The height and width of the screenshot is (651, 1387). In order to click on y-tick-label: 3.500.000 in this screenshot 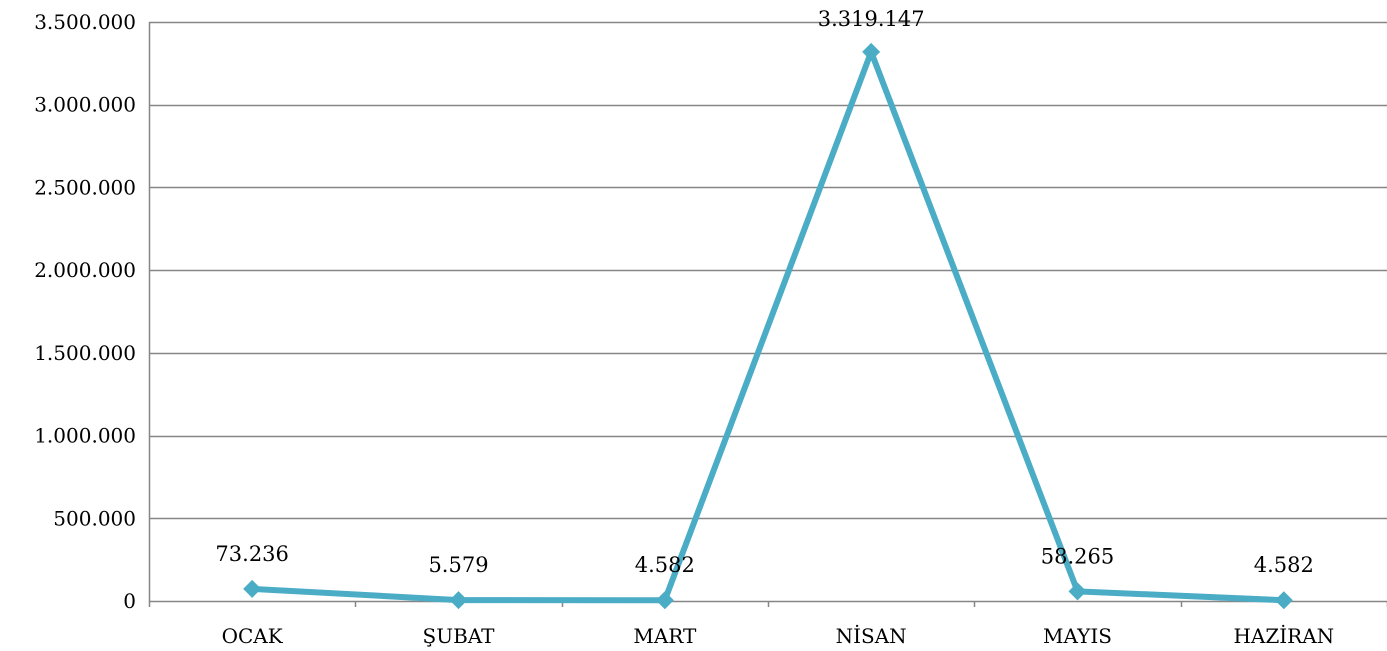, I will do `click(85, 22)`.